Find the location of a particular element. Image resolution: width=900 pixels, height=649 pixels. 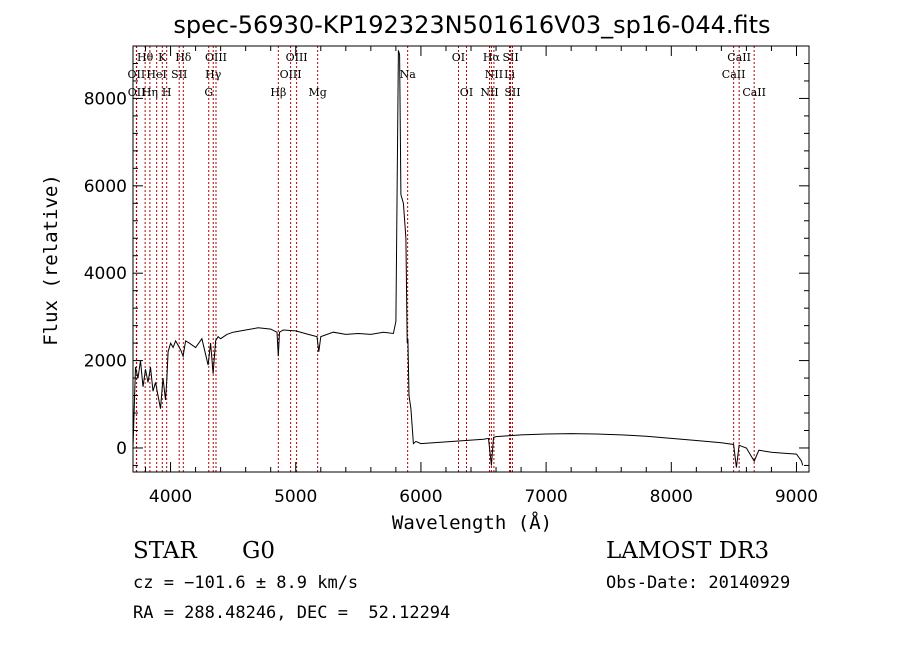

spectral-line-label: K is located at coordinates (162, 57).